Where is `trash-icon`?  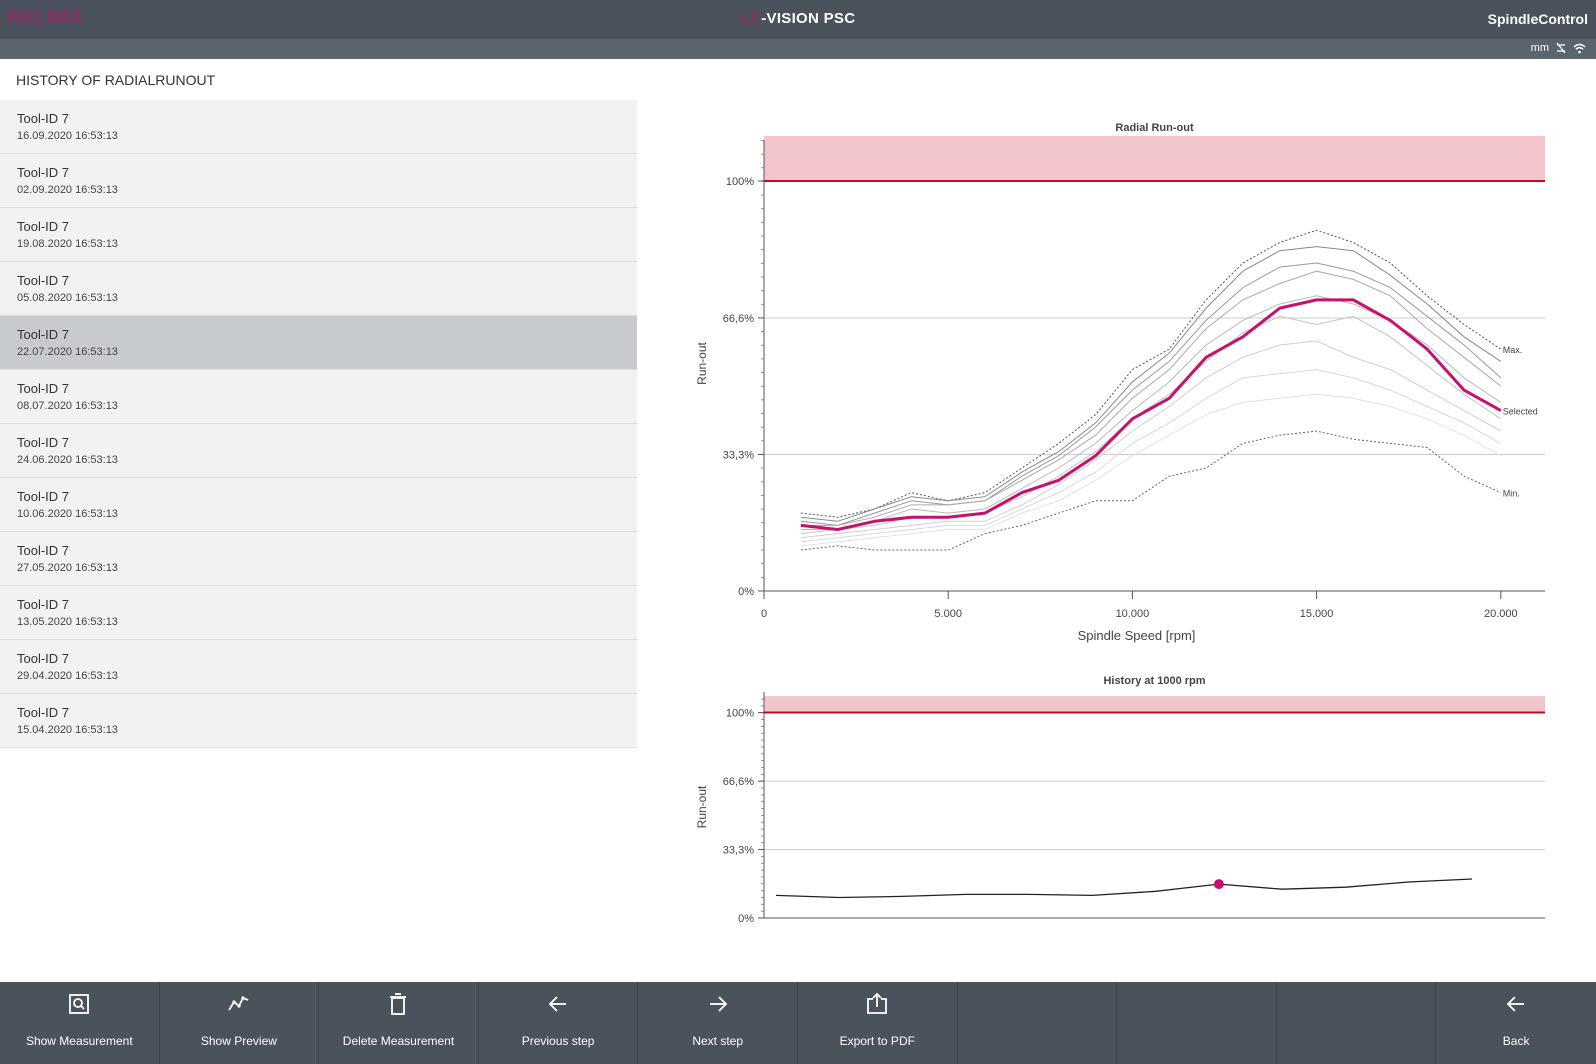
trash-icon is located at coordinates (398, 1004).